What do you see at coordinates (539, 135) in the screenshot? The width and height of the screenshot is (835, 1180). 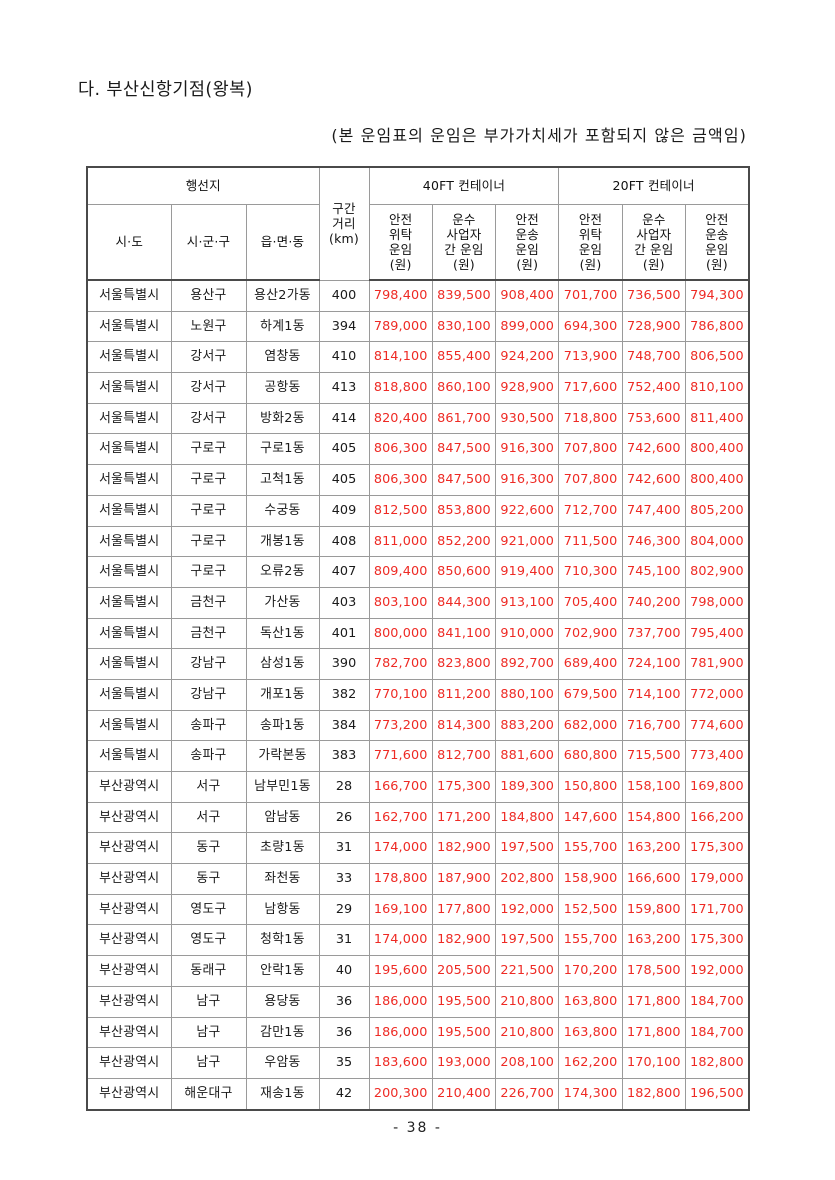 I see `tax-notice: (본 운임표의 운임은 부가가치세가 포함되지 않은 금액임)` at bounding box center [539, 135].